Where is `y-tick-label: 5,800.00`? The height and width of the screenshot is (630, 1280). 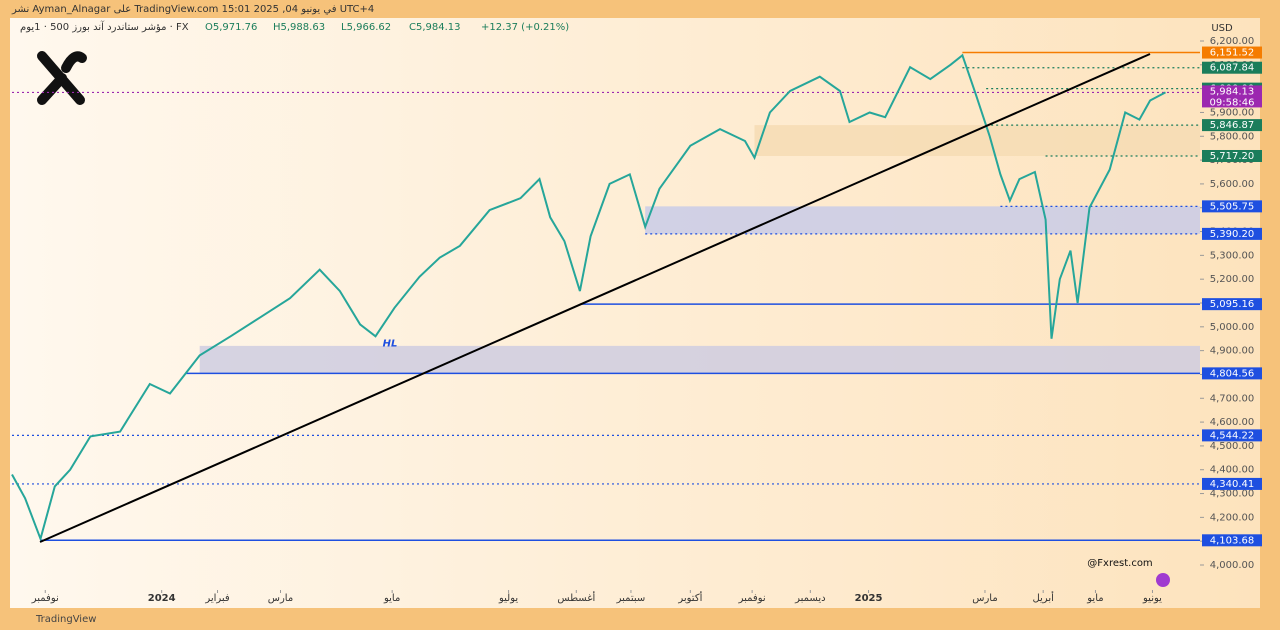
y-tick-label: 5,800.00 is located at coordinates (1232, 136).